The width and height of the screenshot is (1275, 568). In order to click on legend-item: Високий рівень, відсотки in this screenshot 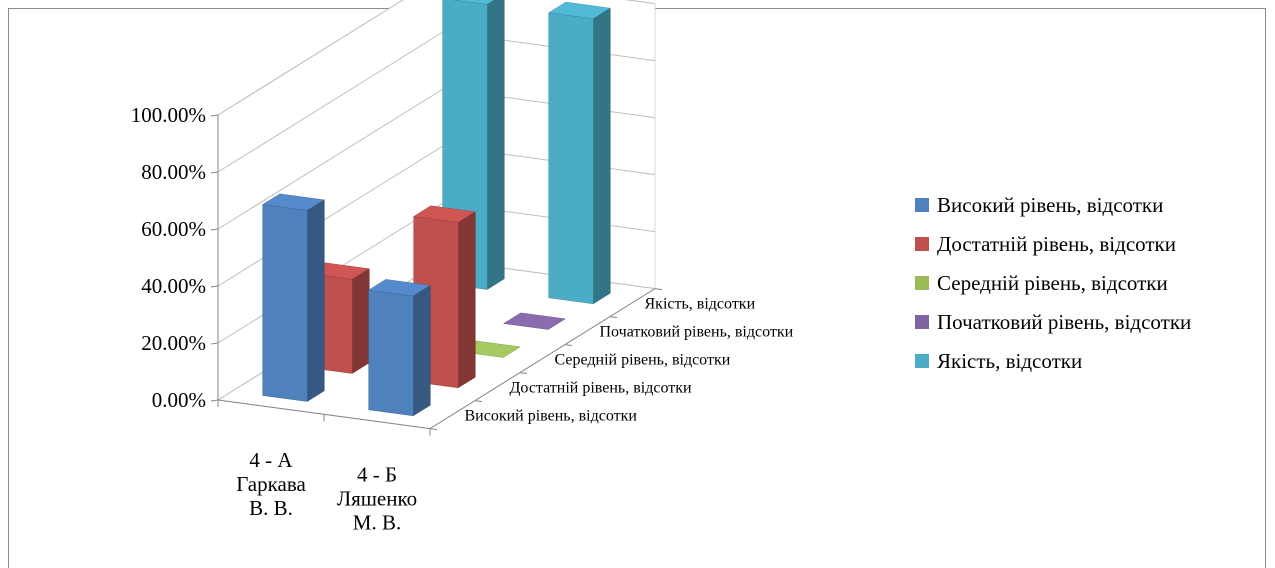, I will do `click(1090, 205)`.